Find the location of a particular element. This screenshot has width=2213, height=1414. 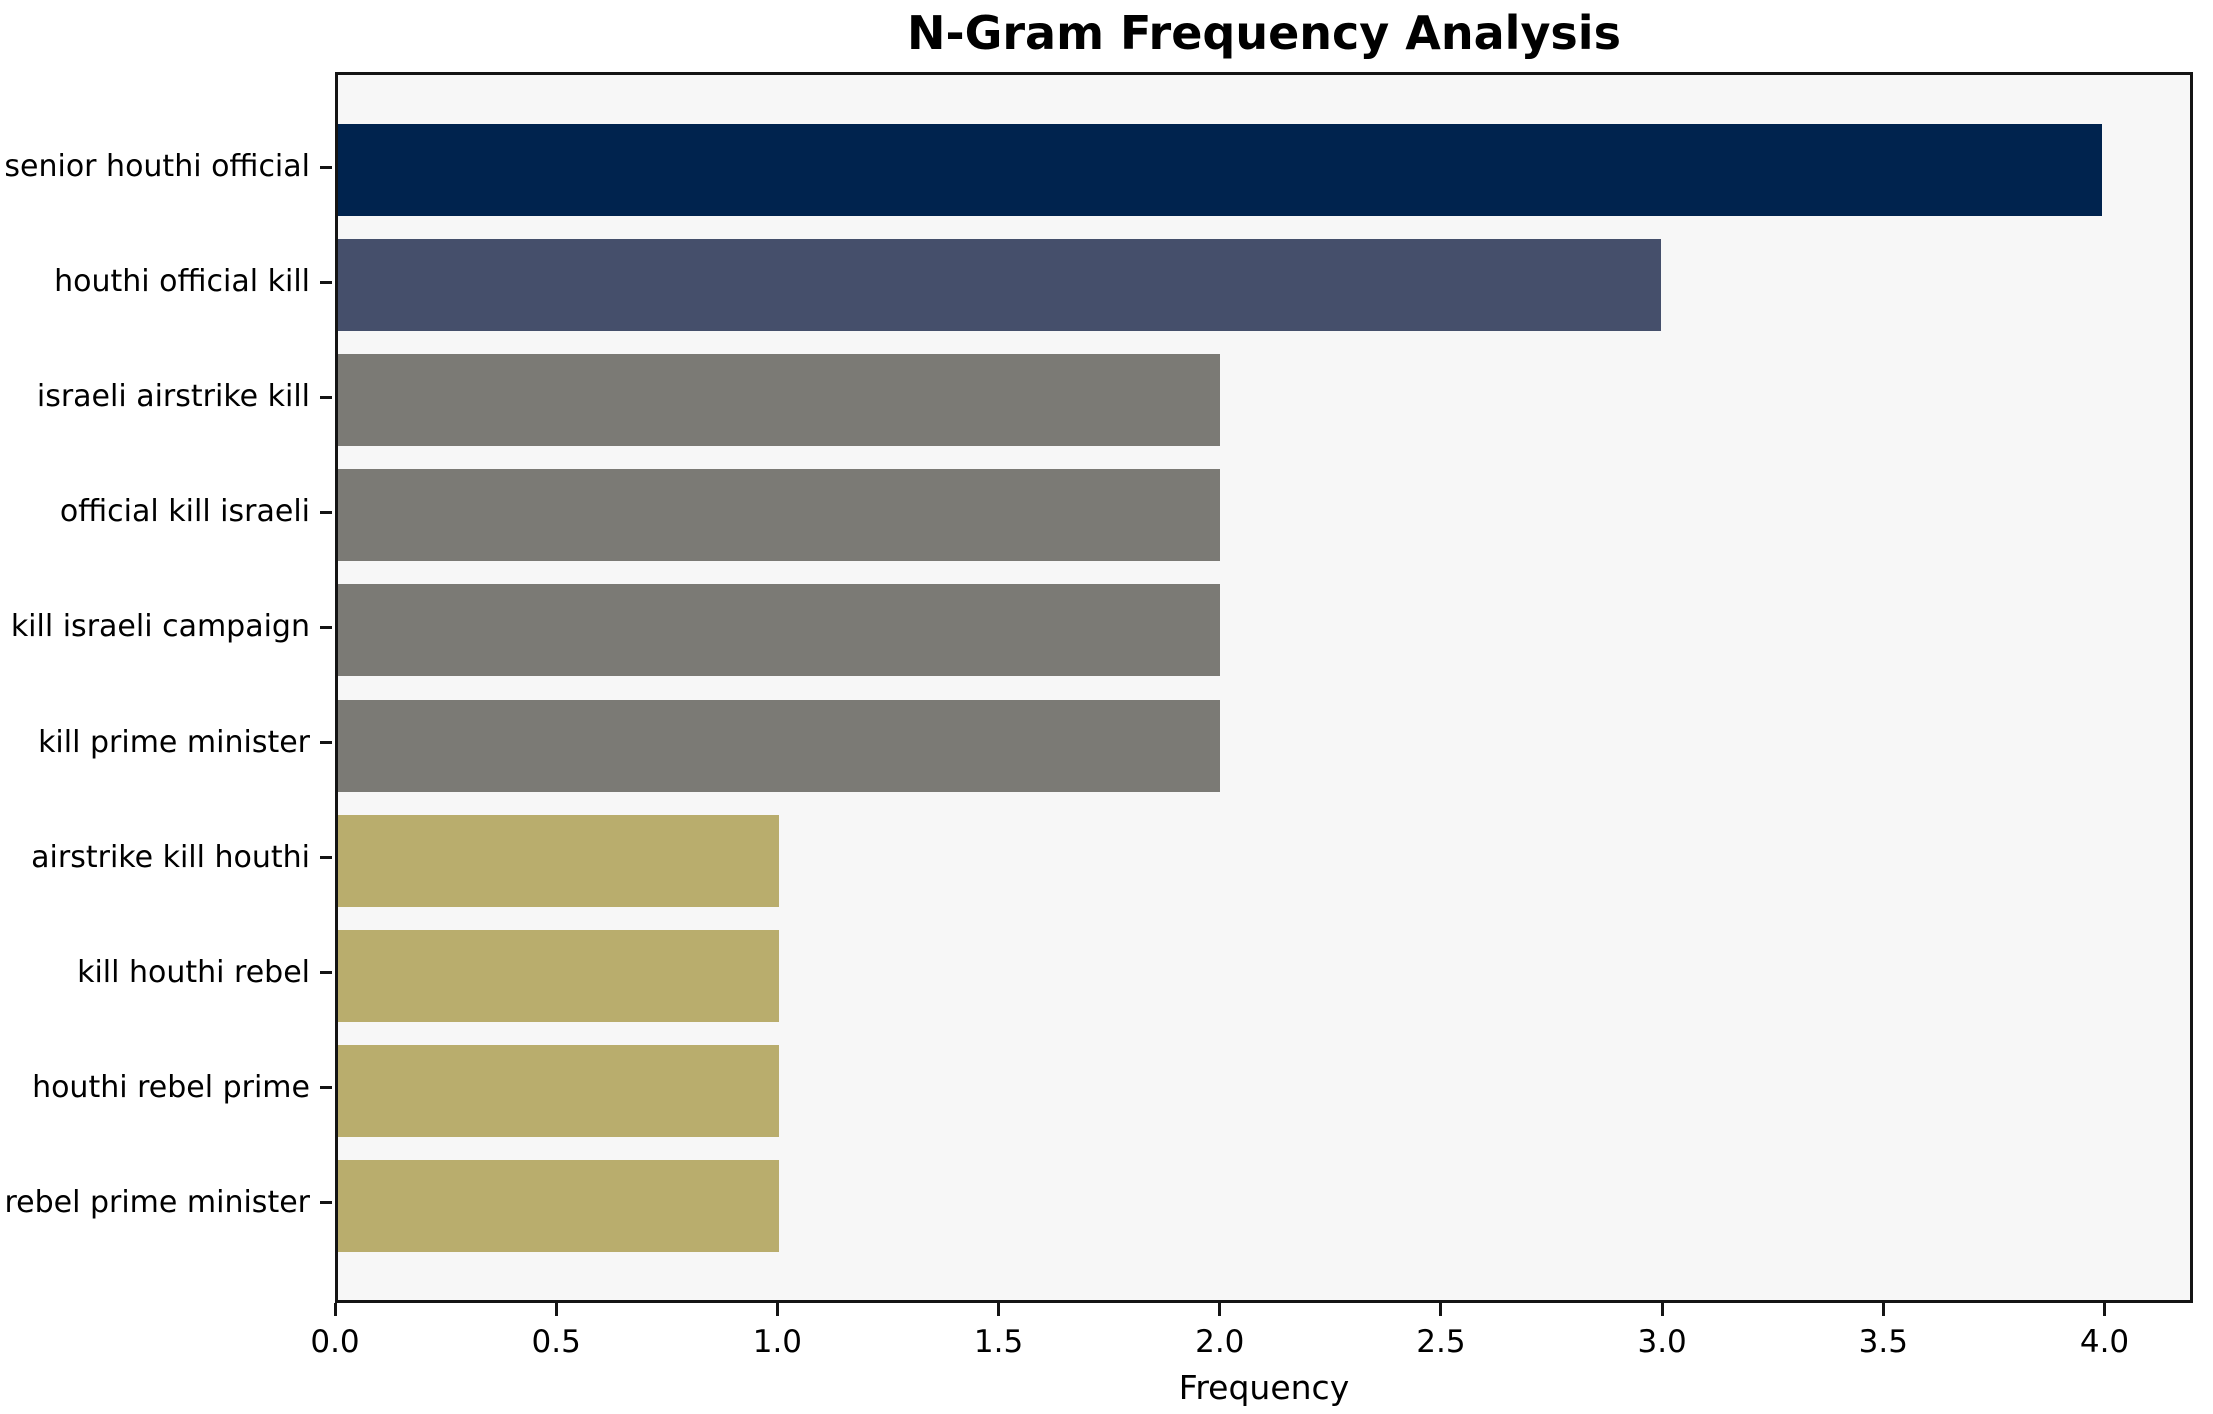

y-tick-label: houthi official kill is located at coordinates (182, 282).